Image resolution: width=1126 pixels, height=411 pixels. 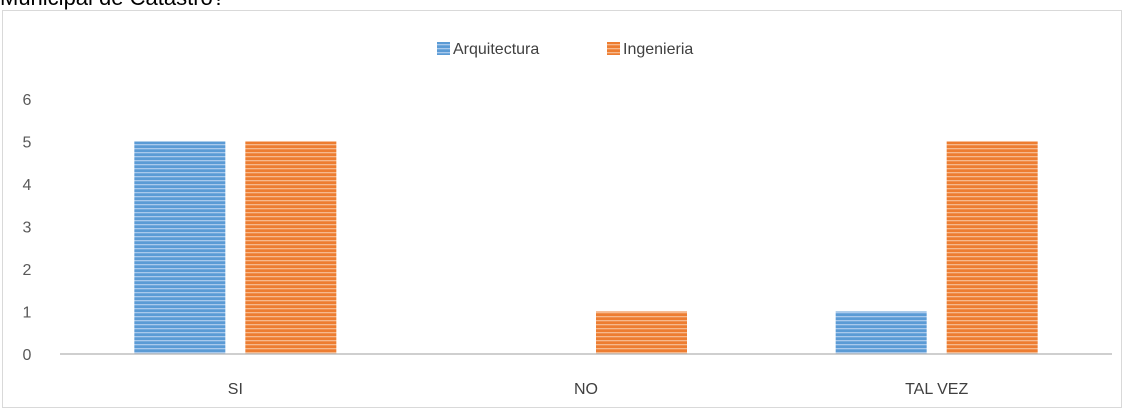 I want to click on y-tick-label: 4, so click(x=27, y=185).